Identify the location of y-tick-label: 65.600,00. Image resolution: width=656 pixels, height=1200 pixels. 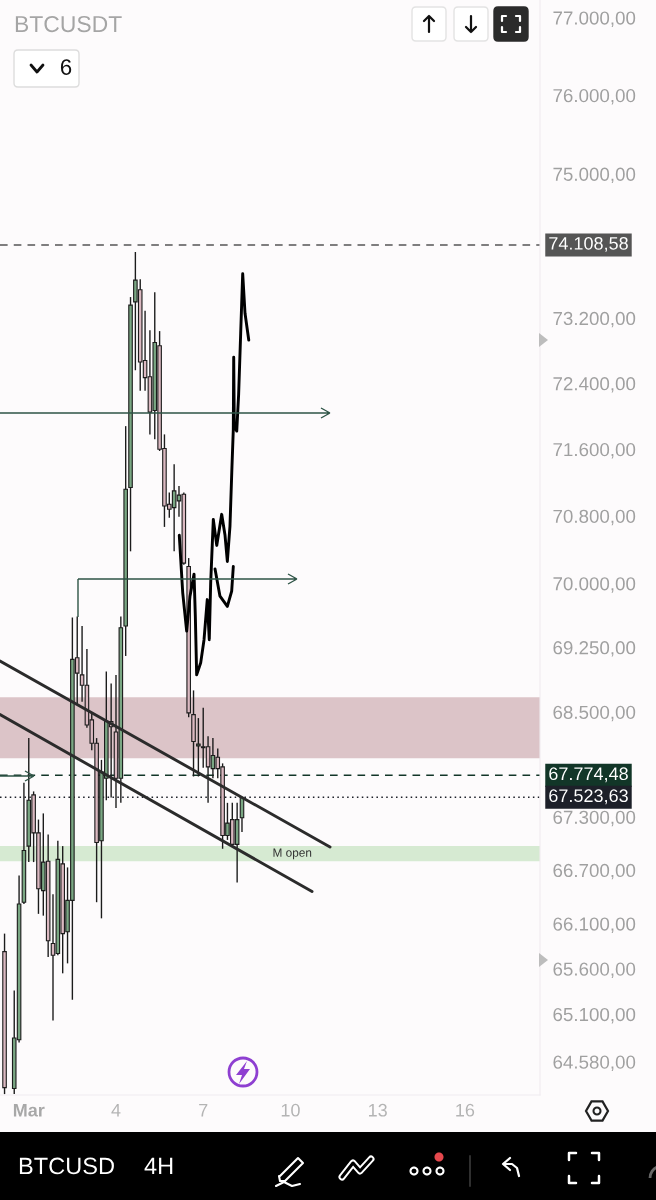
(594, 970).